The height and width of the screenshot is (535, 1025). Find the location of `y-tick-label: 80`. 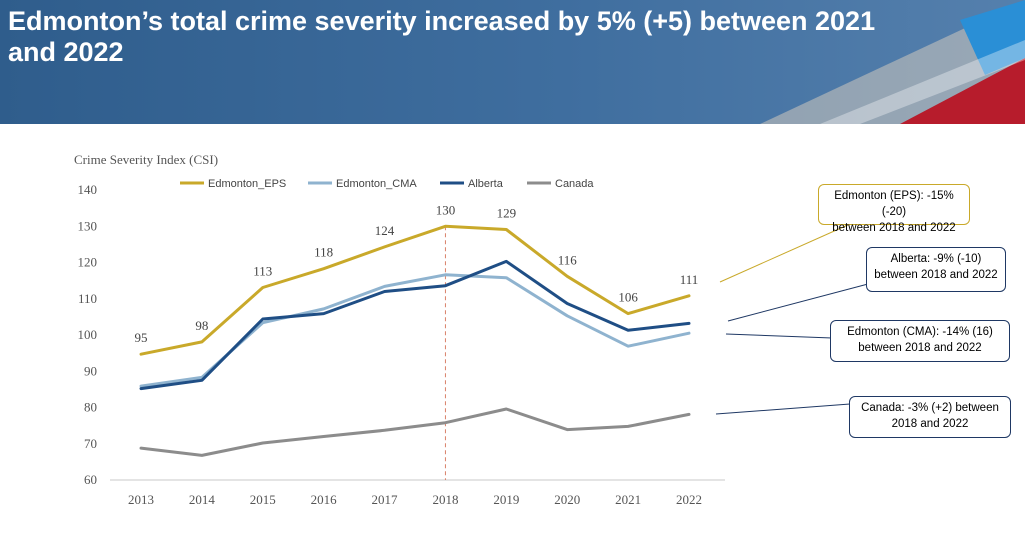

y-tick-label: 80 is located at coordinates (90, 407).